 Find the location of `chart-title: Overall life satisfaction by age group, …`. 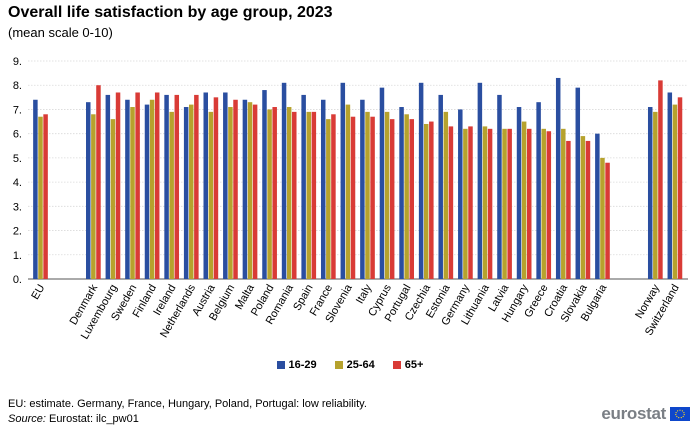

chart-title: Overall life satisfaction by age group, … is located at coordinates (170, 12).